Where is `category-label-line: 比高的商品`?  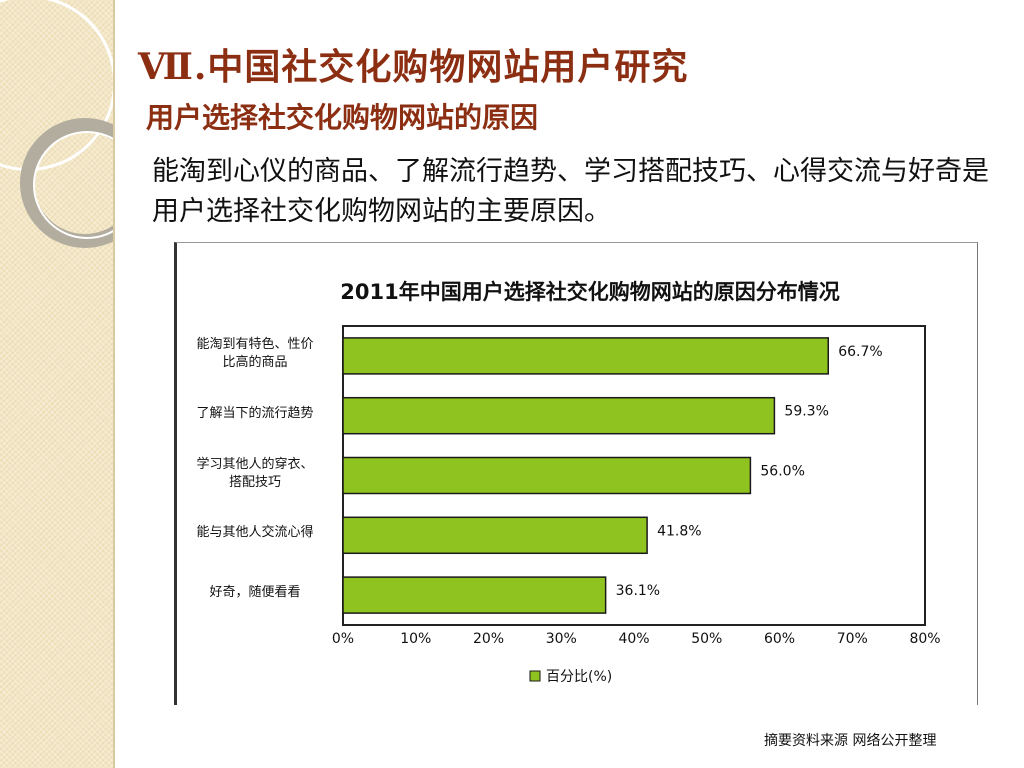 category-label-line: 比高的商品 is located at coordinates (255, 362).